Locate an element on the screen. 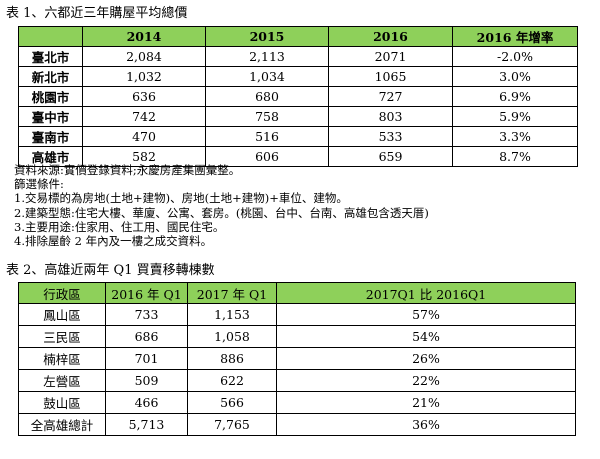  note-criteria-title: 篩選條件: is located at coordinates (39, 184).